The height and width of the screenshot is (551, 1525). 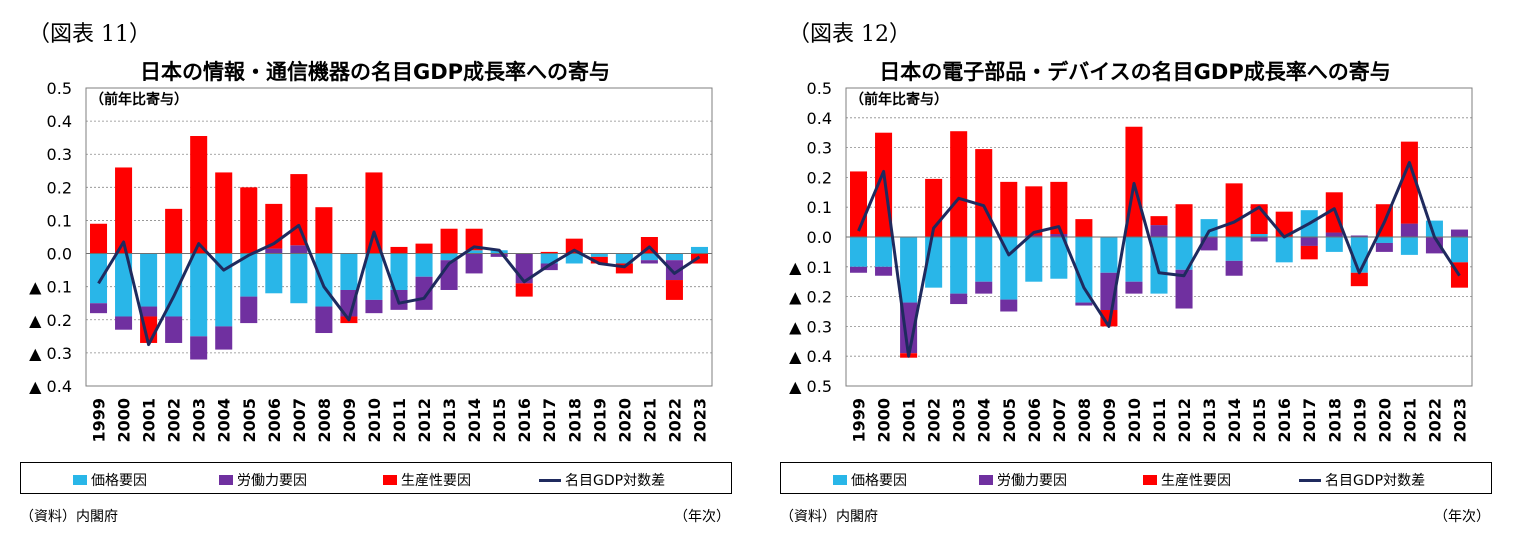 What do you see at coordinates (1359, 420) in the screenshot?
I see `x-tick-label: 2019` at bounding box center [1359, 420].